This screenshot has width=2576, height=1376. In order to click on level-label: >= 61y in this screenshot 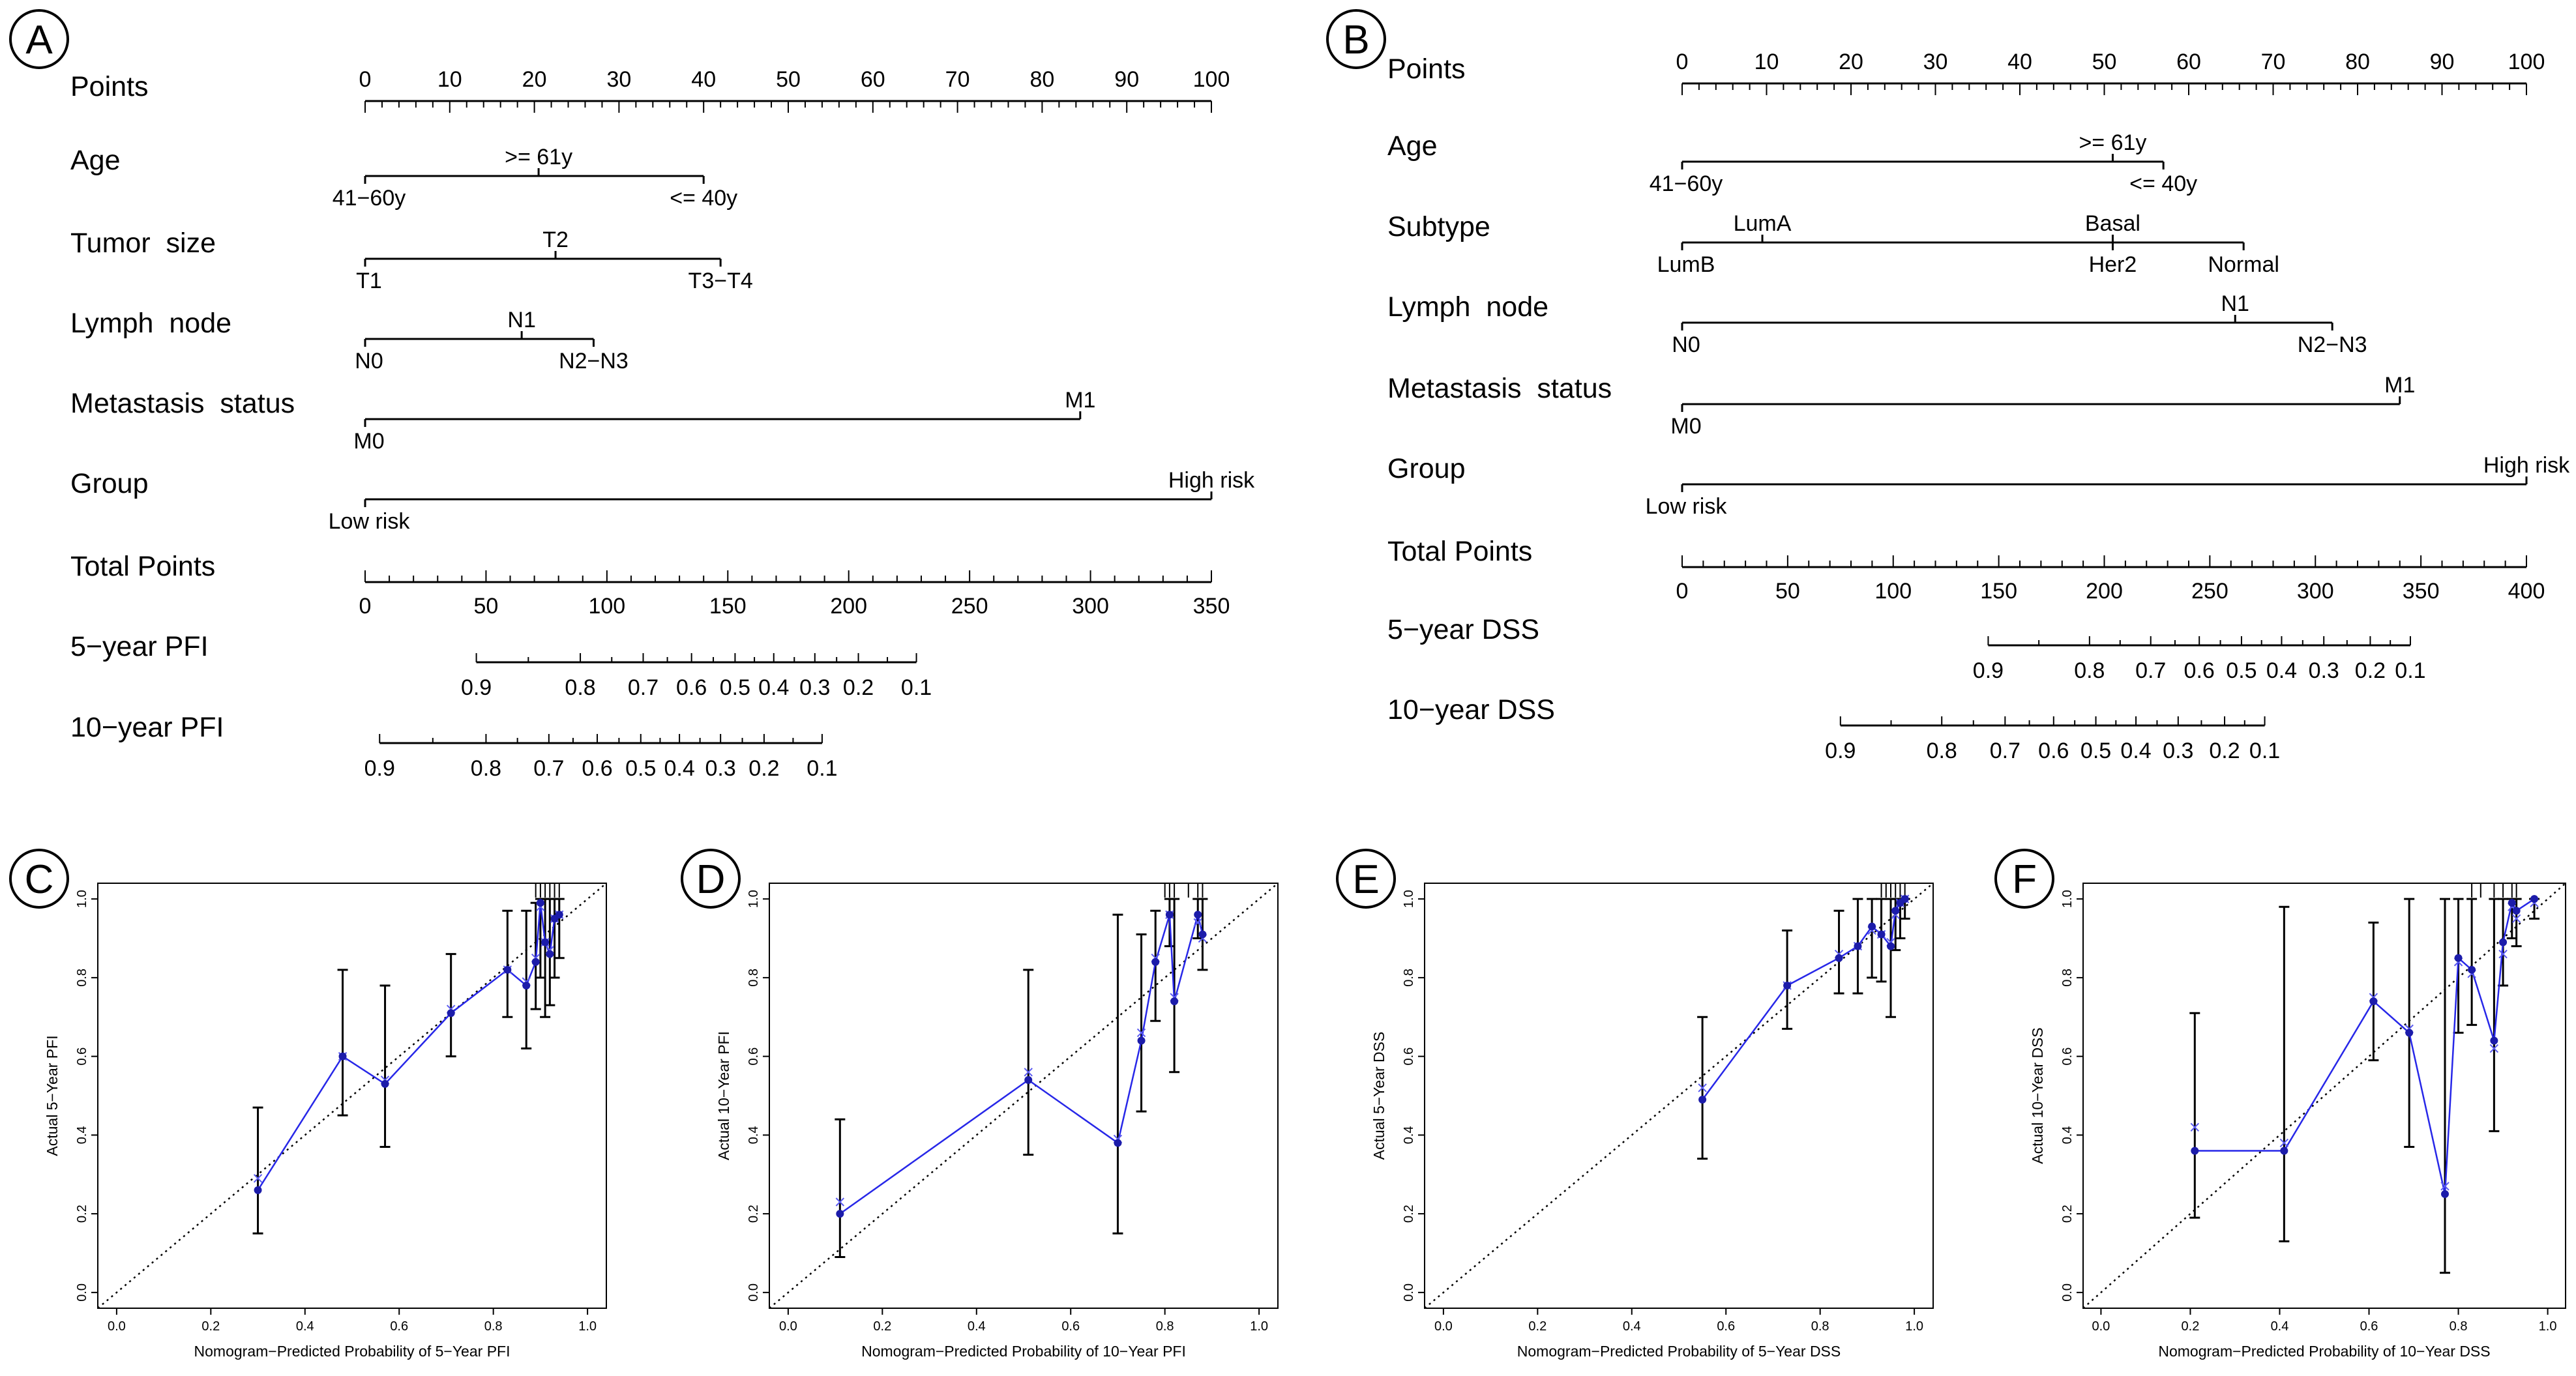, I will do `click(538, 157)`.